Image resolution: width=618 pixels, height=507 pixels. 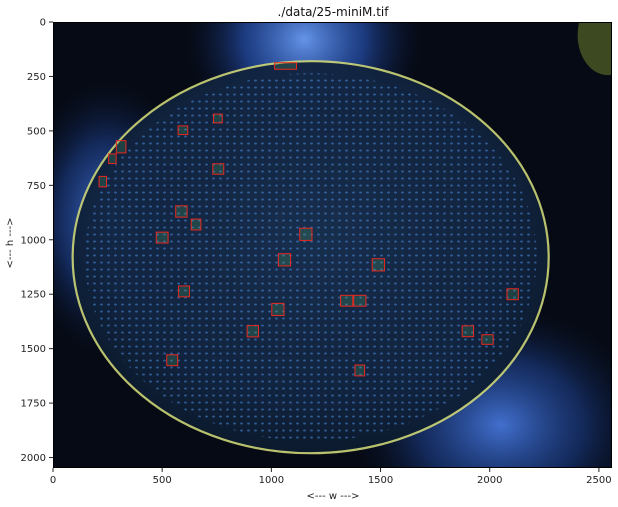 I want to click on y-tick-label: 500, so click(x=36, y=131).